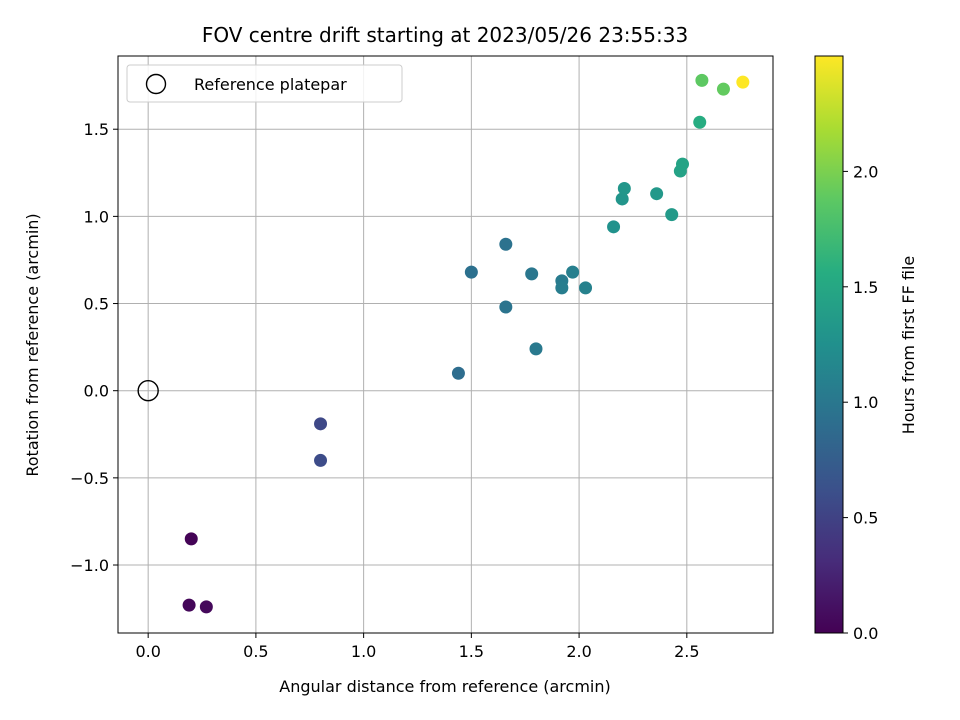 The image size is (960, 720). Describe the element at coordinates (156, 84) in the screenshot. I see `legend-marker-icon` at that location.